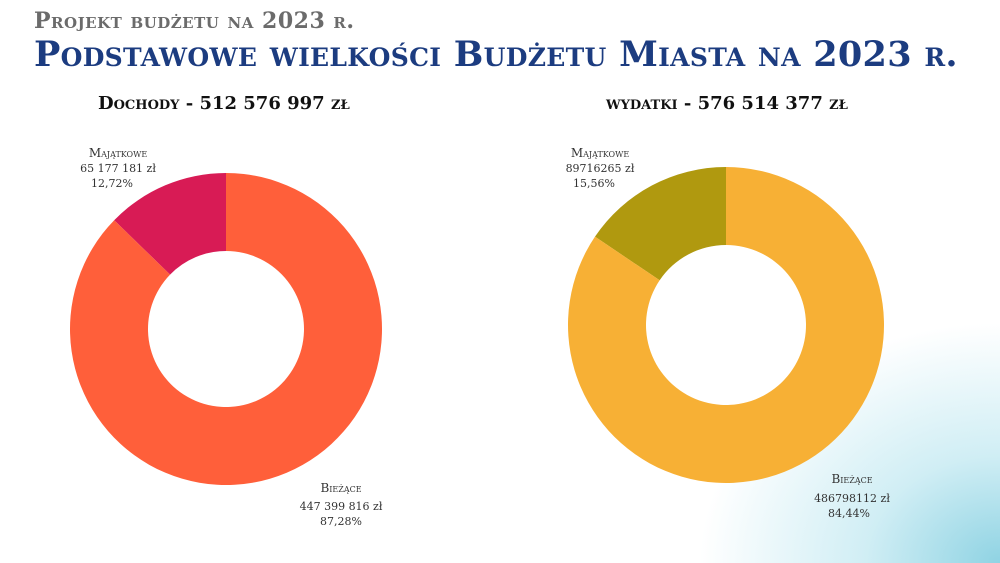 The width and height of the screenshot is (1000, 563). What do you see at coordinates (112, 183) in the screenshot?
I see `slice-percent-majatkowe: 12,72%` at bounding box center [112, 183].